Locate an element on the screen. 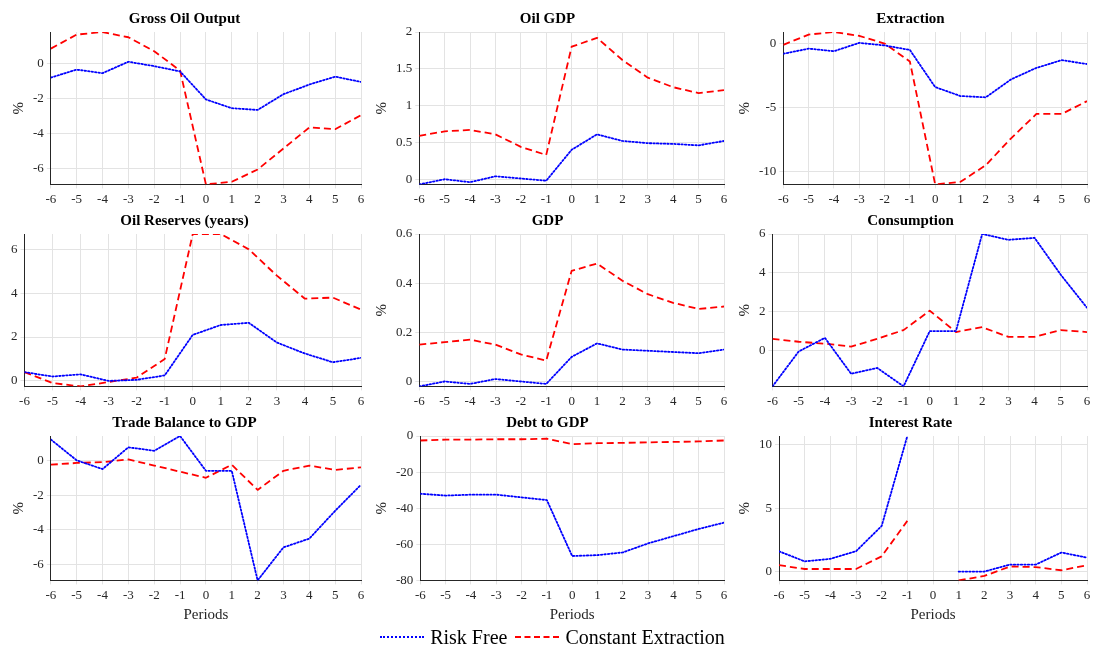  y-tick-label: 1.5 is located at coordinates (404, 68).